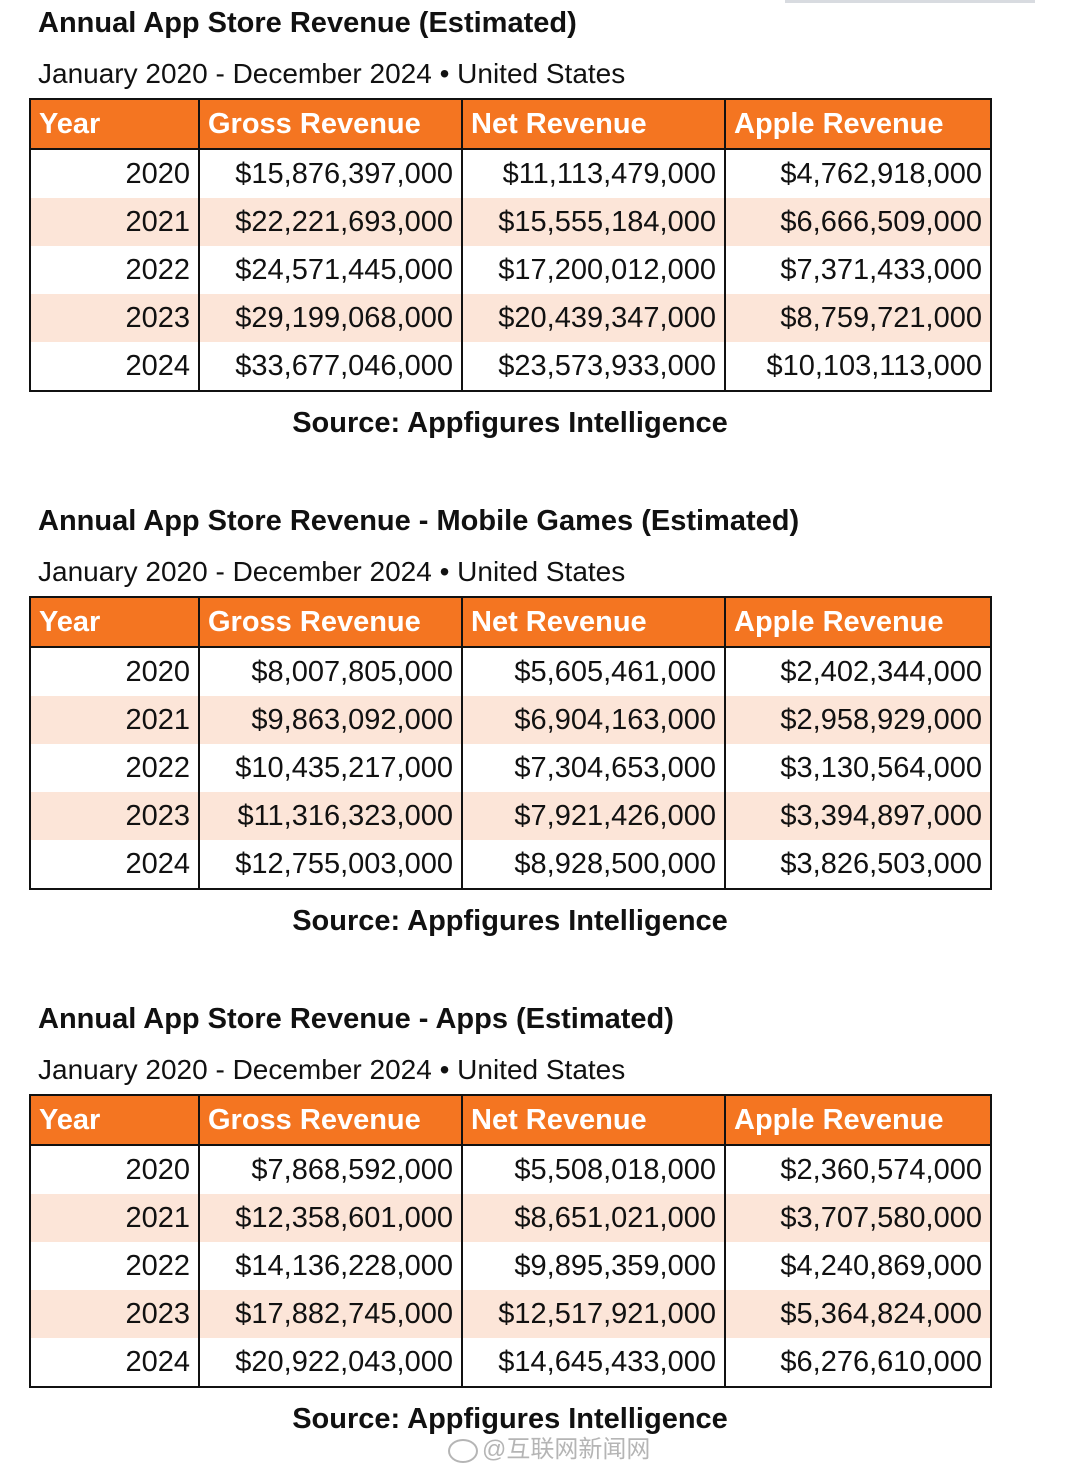  I want to click on cell-gross-revenue: $14,136,228,000, so click(330, 1266).